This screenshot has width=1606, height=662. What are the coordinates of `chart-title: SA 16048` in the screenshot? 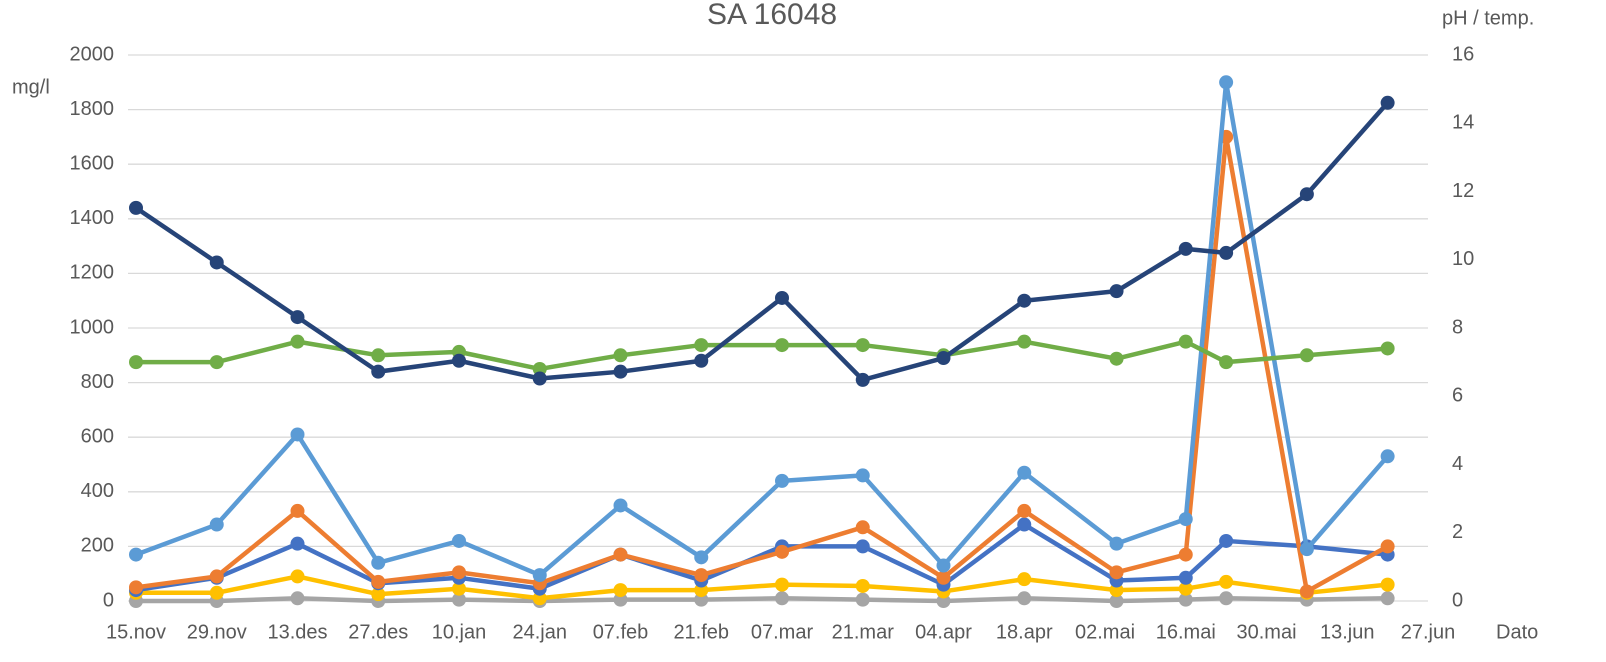 It's located at (772, 15).